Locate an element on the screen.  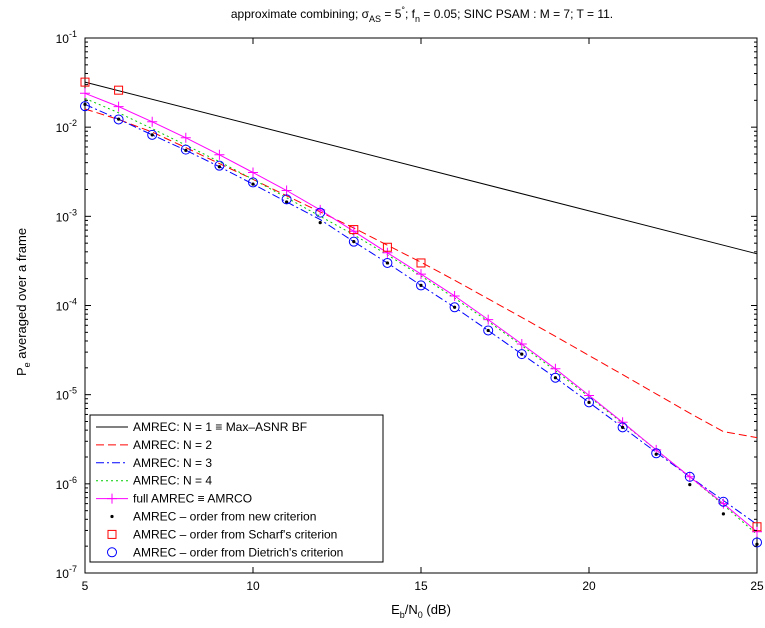
x-tick-label: 25 is located at coordinates (757, 586).